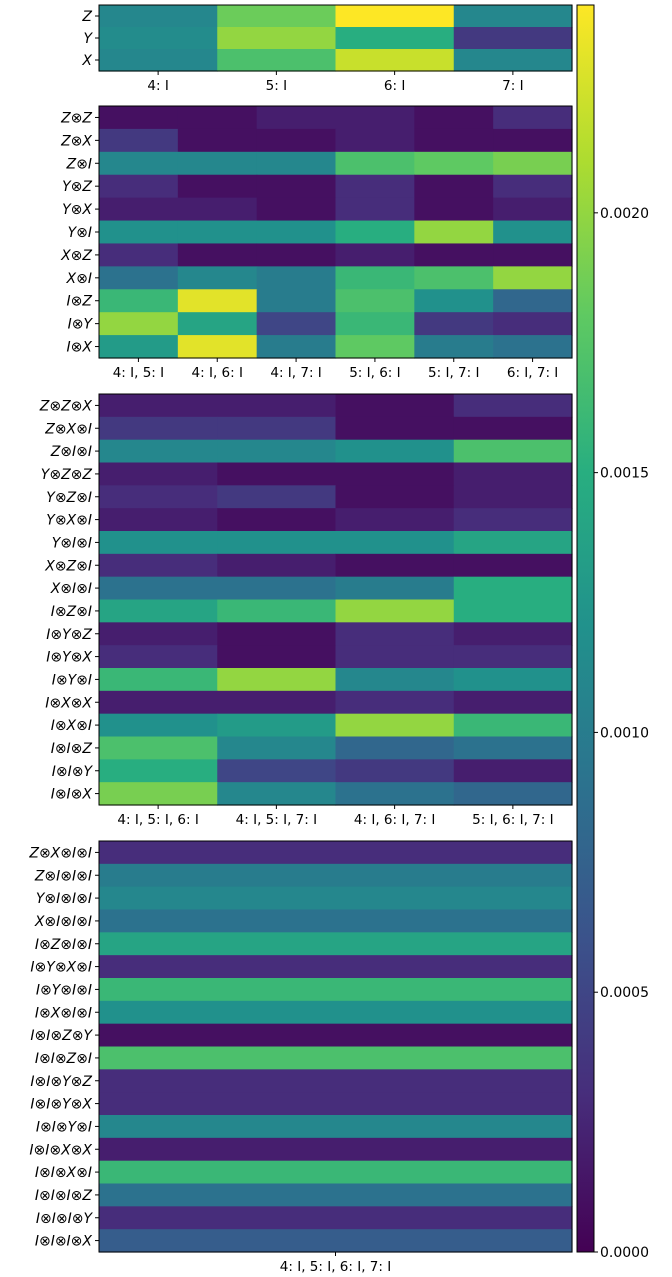 The image size is (672, 1277). Describe the element at coordinates (624, 214) in the screenshot. I see `colorbar-tick-label: 0.0020` at that location.